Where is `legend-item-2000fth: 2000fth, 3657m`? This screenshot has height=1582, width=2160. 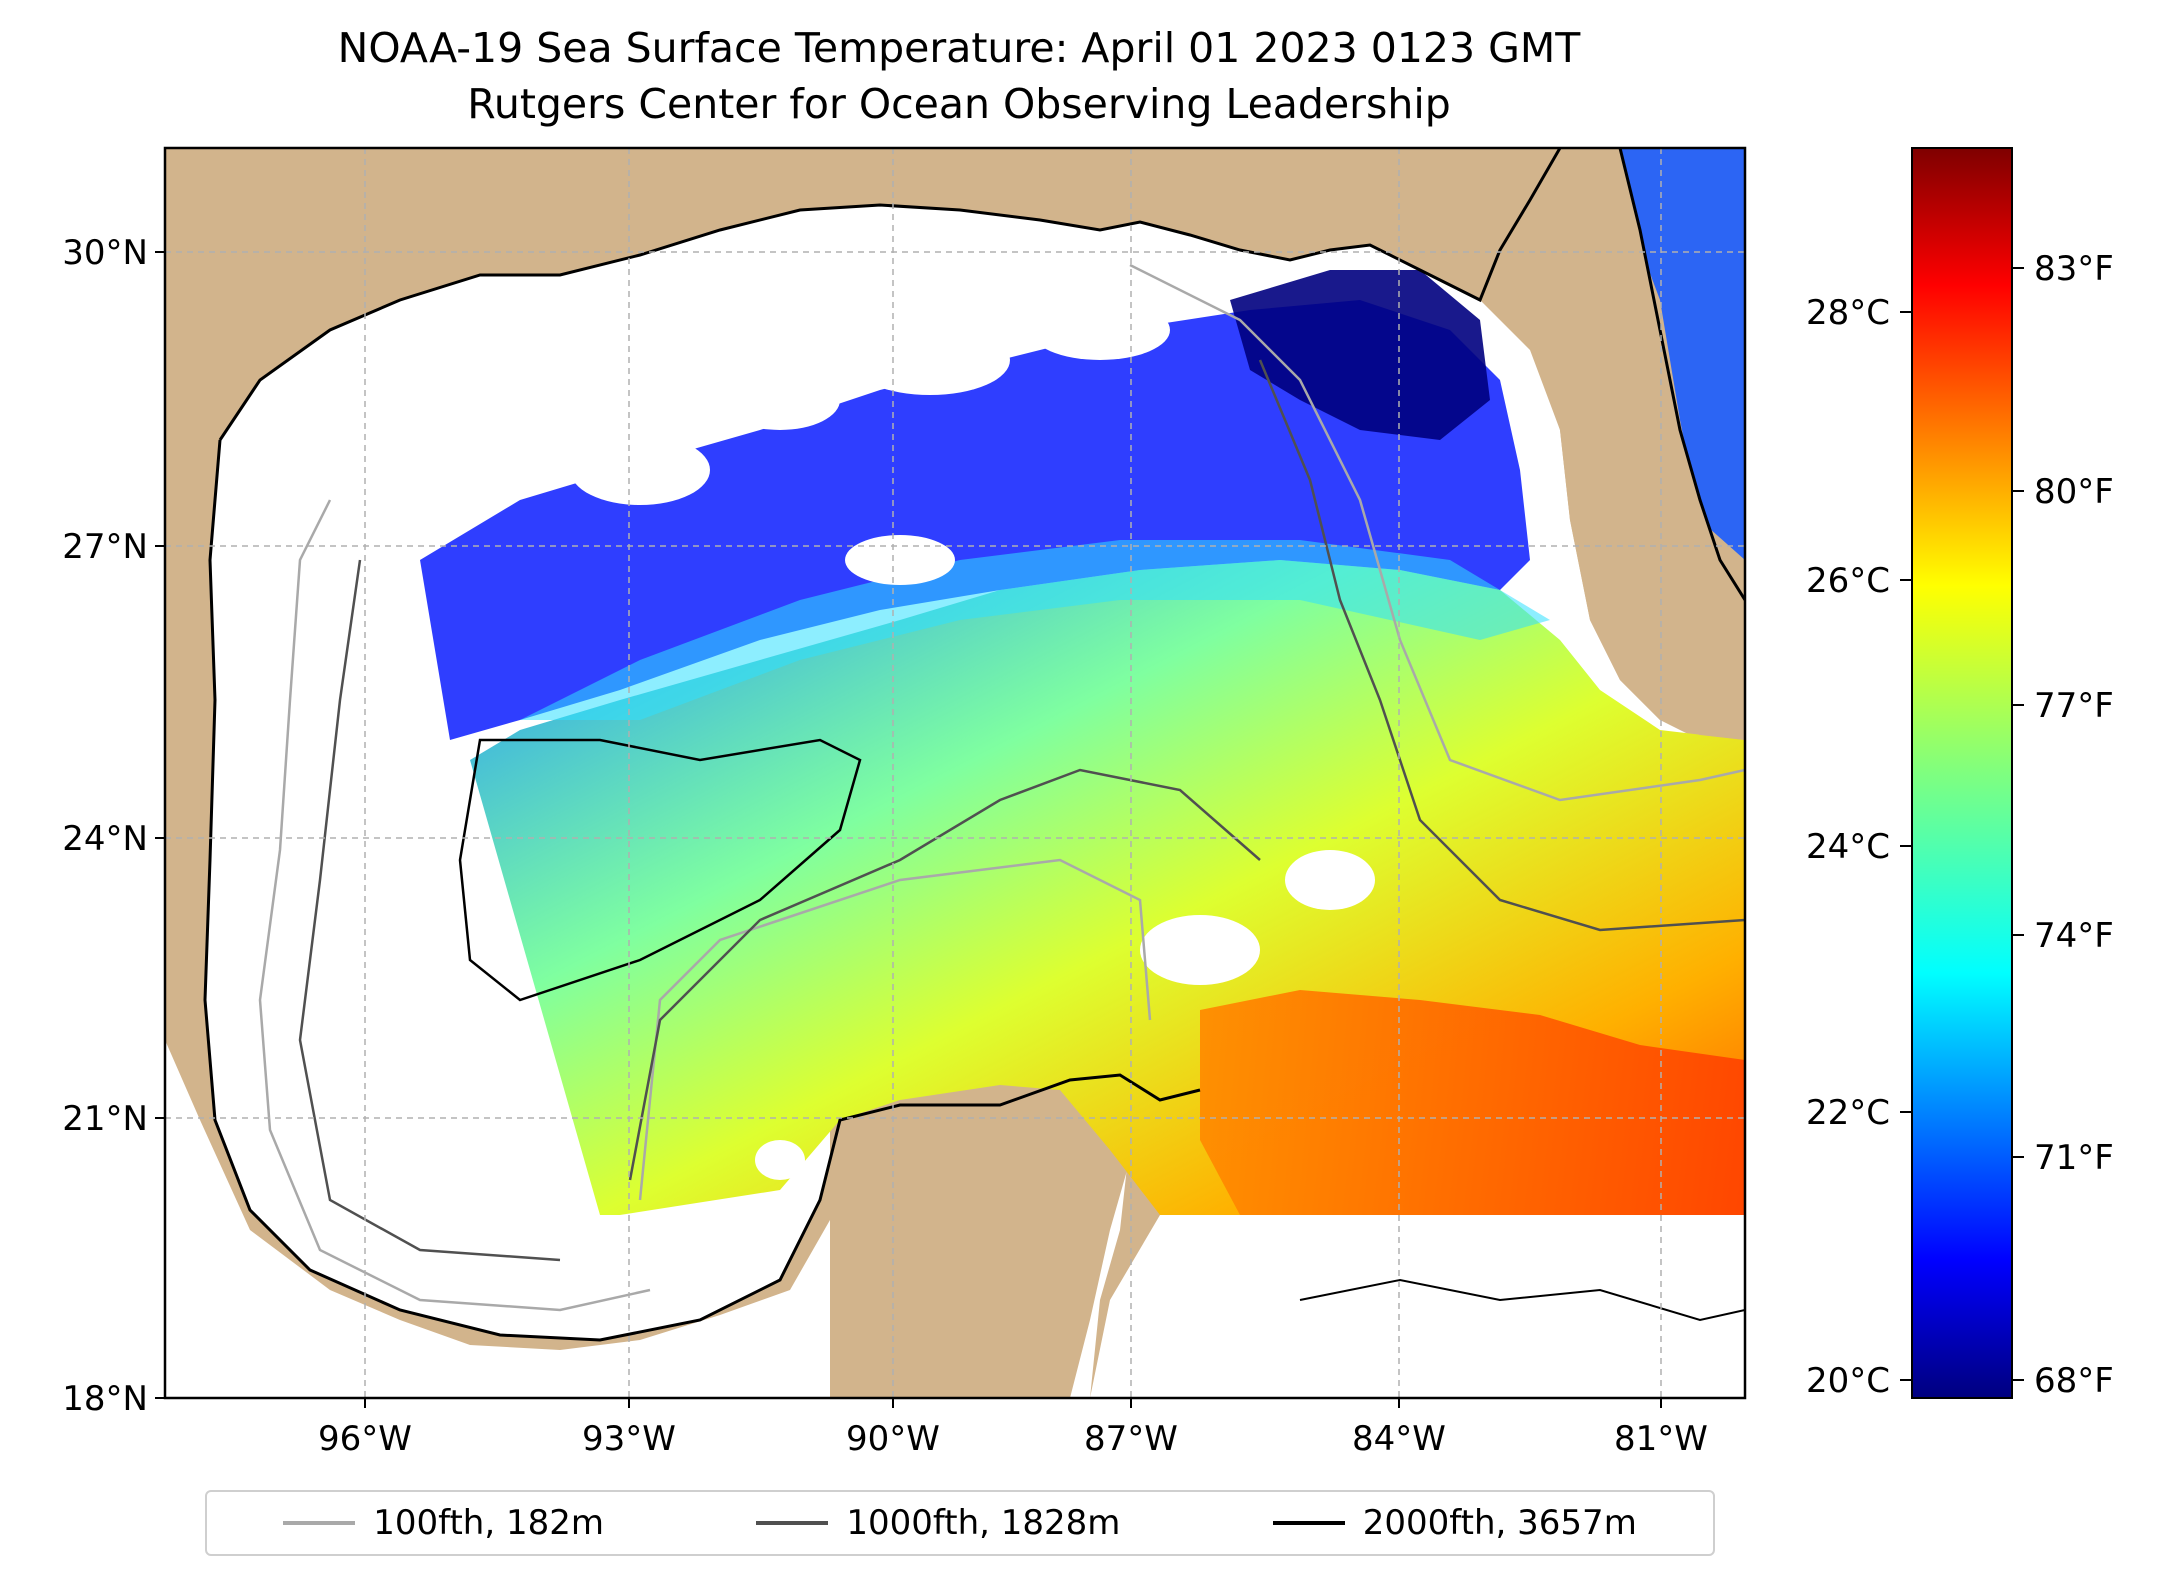
legend-item-2000fth: 2000fth, 3657m is located at coordinates (1454, 1523).